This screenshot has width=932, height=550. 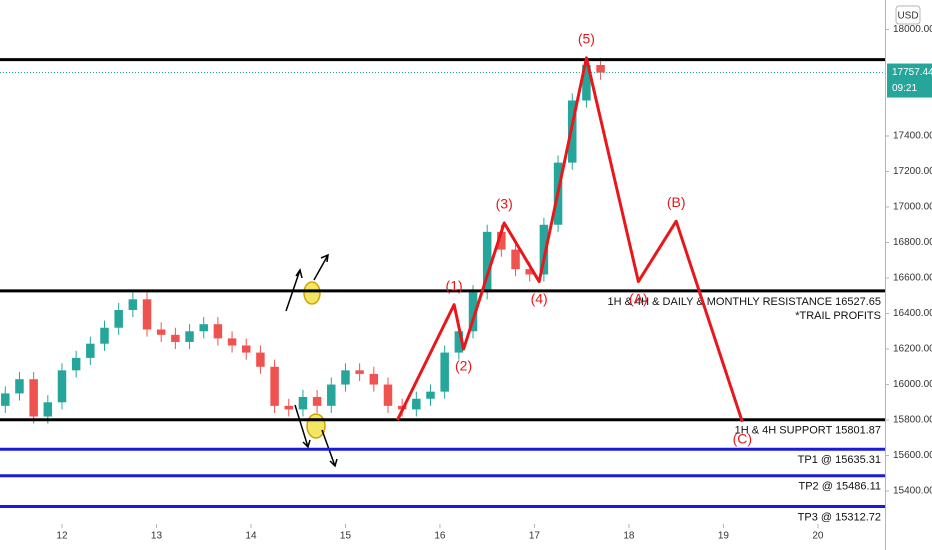 I want to click on level-label: TP2 @ 15486.11, so click(x=839, y=487).